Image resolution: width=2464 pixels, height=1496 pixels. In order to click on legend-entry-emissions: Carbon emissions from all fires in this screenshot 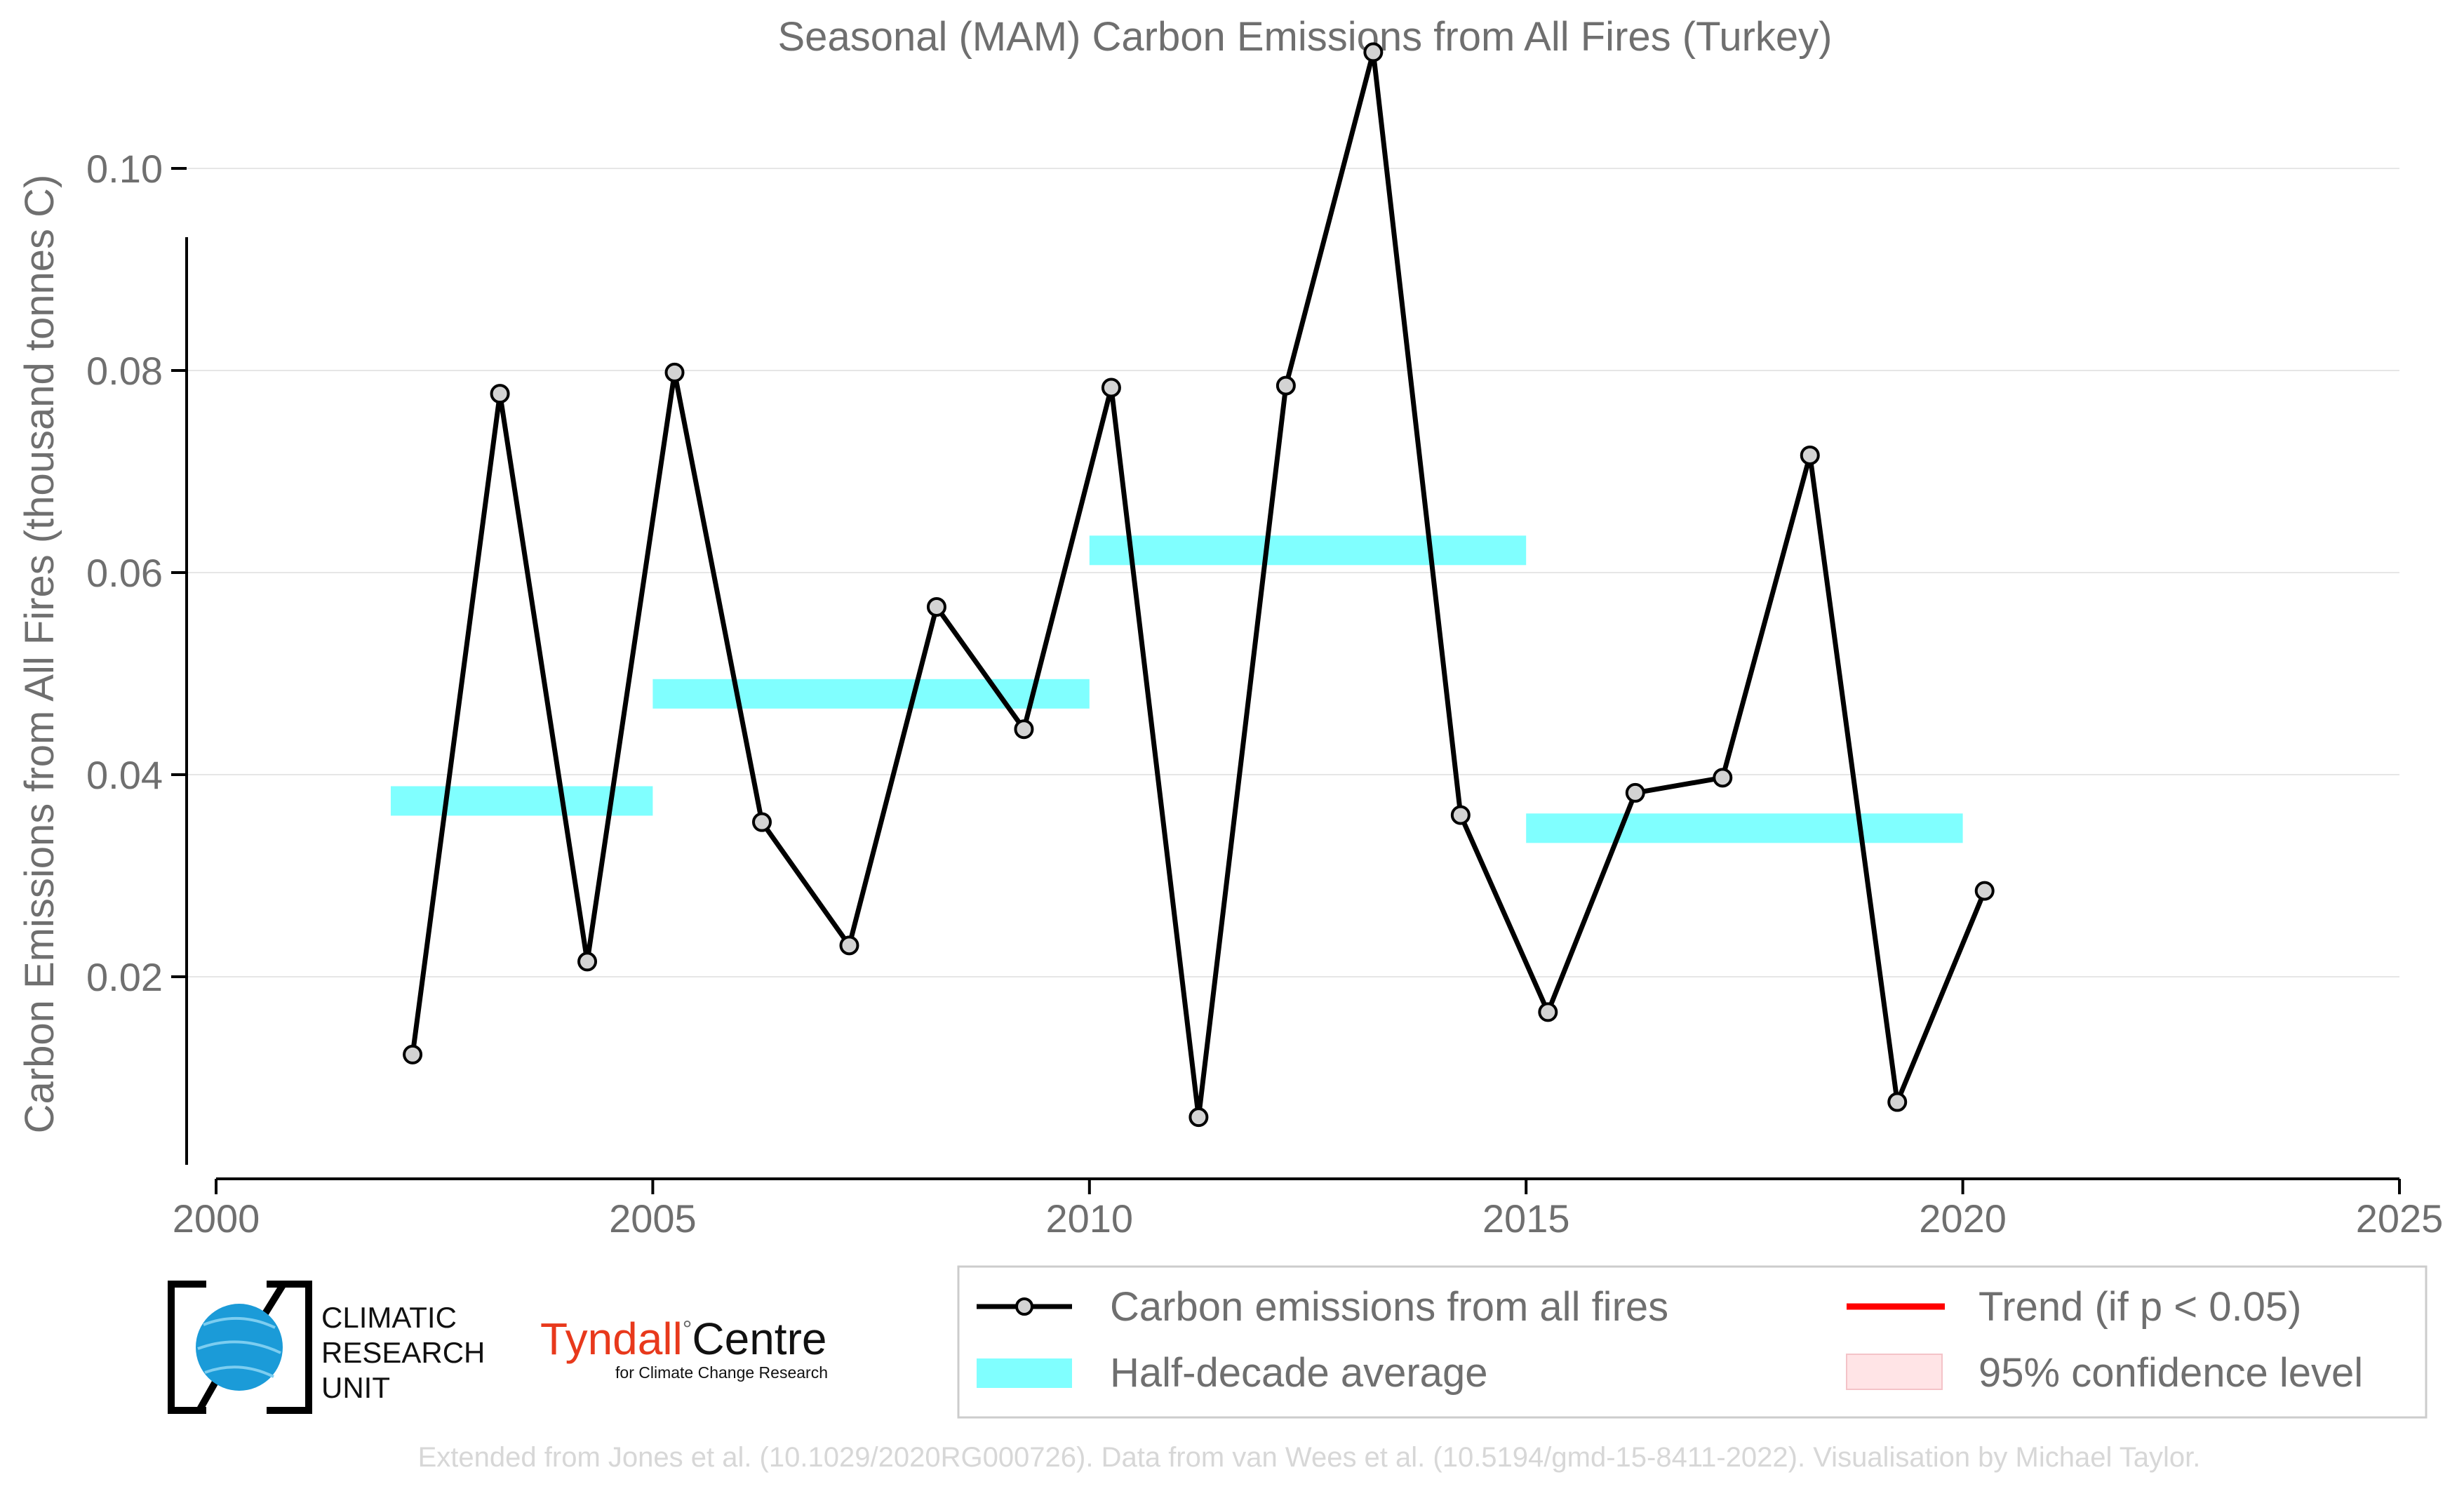, I will do `click(1322, 1307)`.